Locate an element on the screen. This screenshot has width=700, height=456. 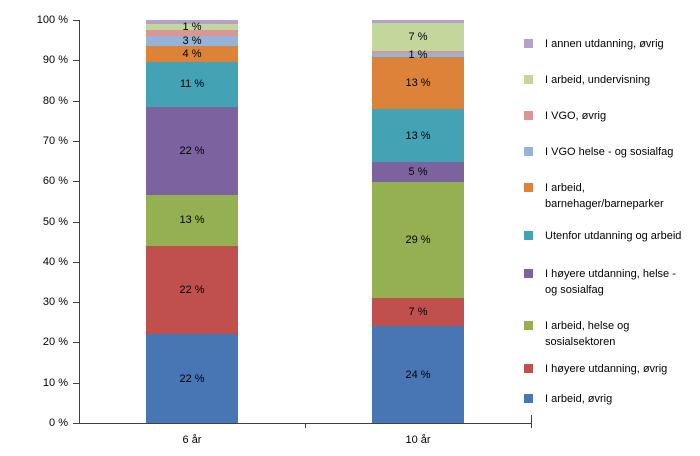
legend-item: I arbeid, øvrig is located at coordinates (568, 399).